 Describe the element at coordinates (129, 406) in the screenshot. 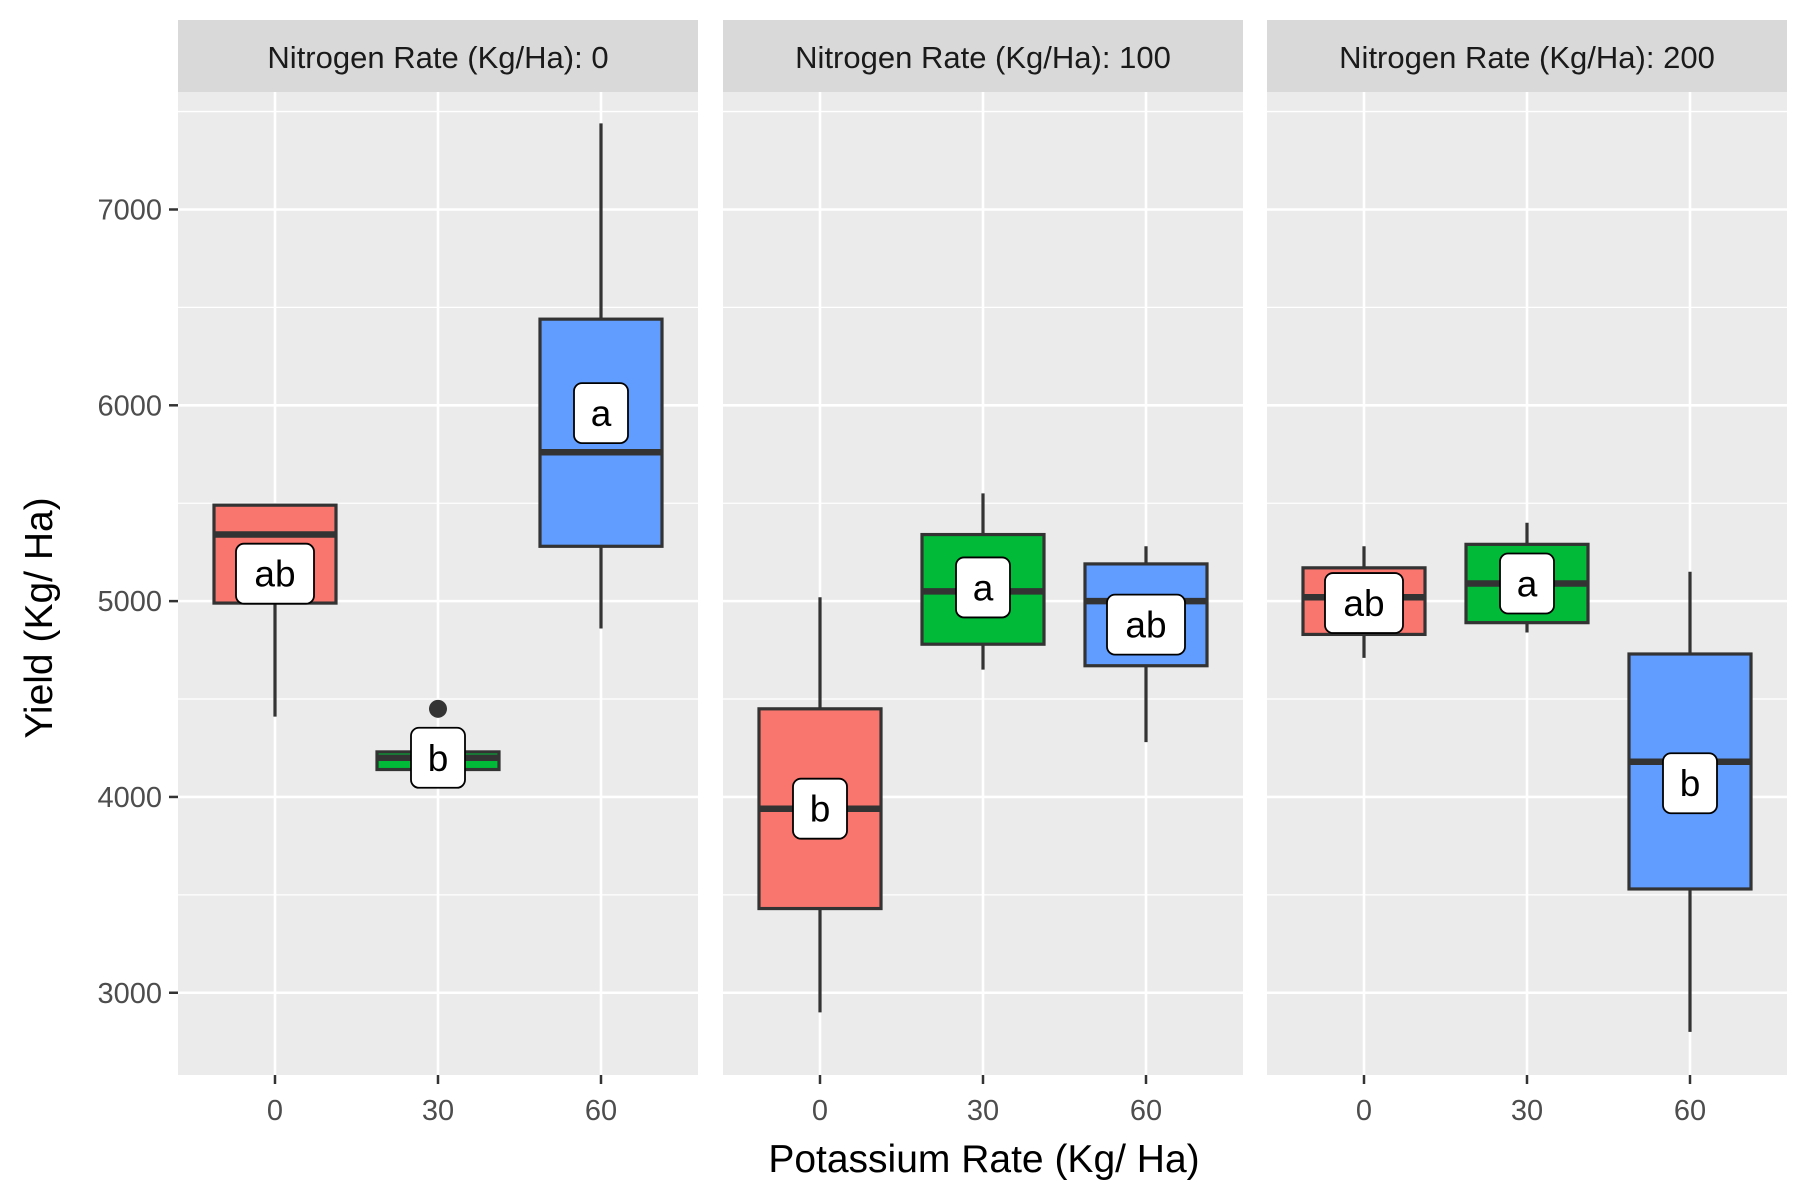

I see `y-tick-label: 6000` at that location.